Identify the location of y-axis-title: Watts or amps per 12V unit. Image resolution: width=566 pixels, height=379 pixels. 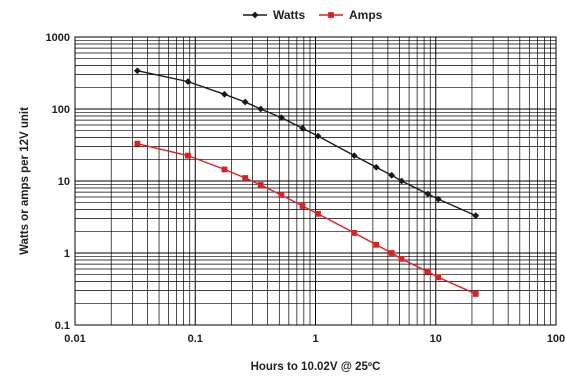
(25, 181).